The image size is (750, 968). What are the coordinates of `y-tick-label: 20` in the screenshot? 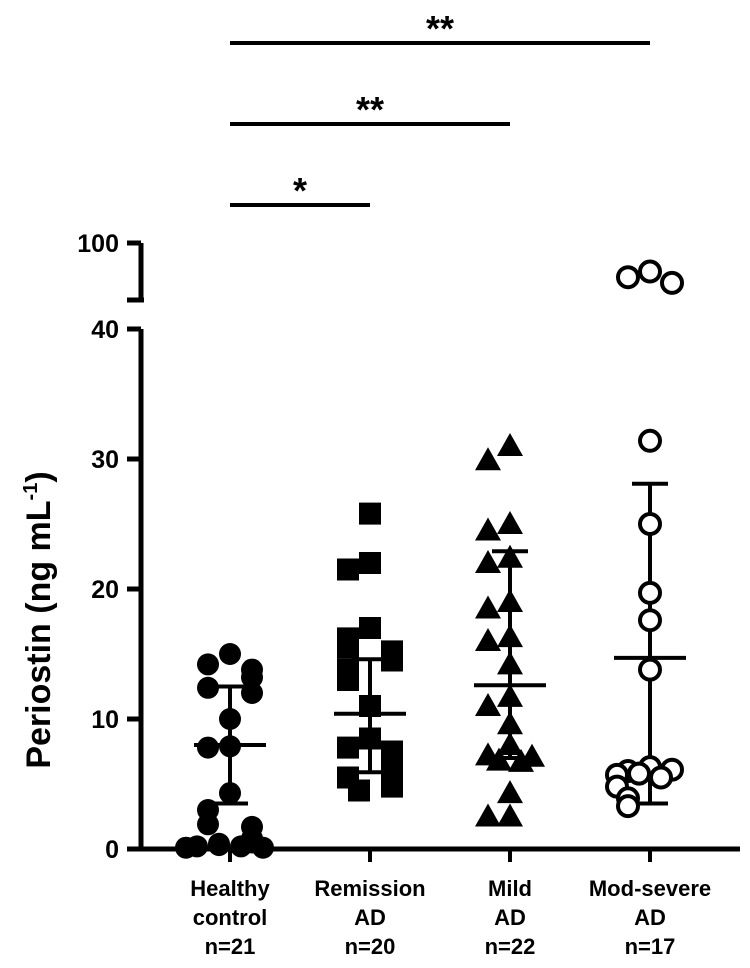 It's located at (105, 590).